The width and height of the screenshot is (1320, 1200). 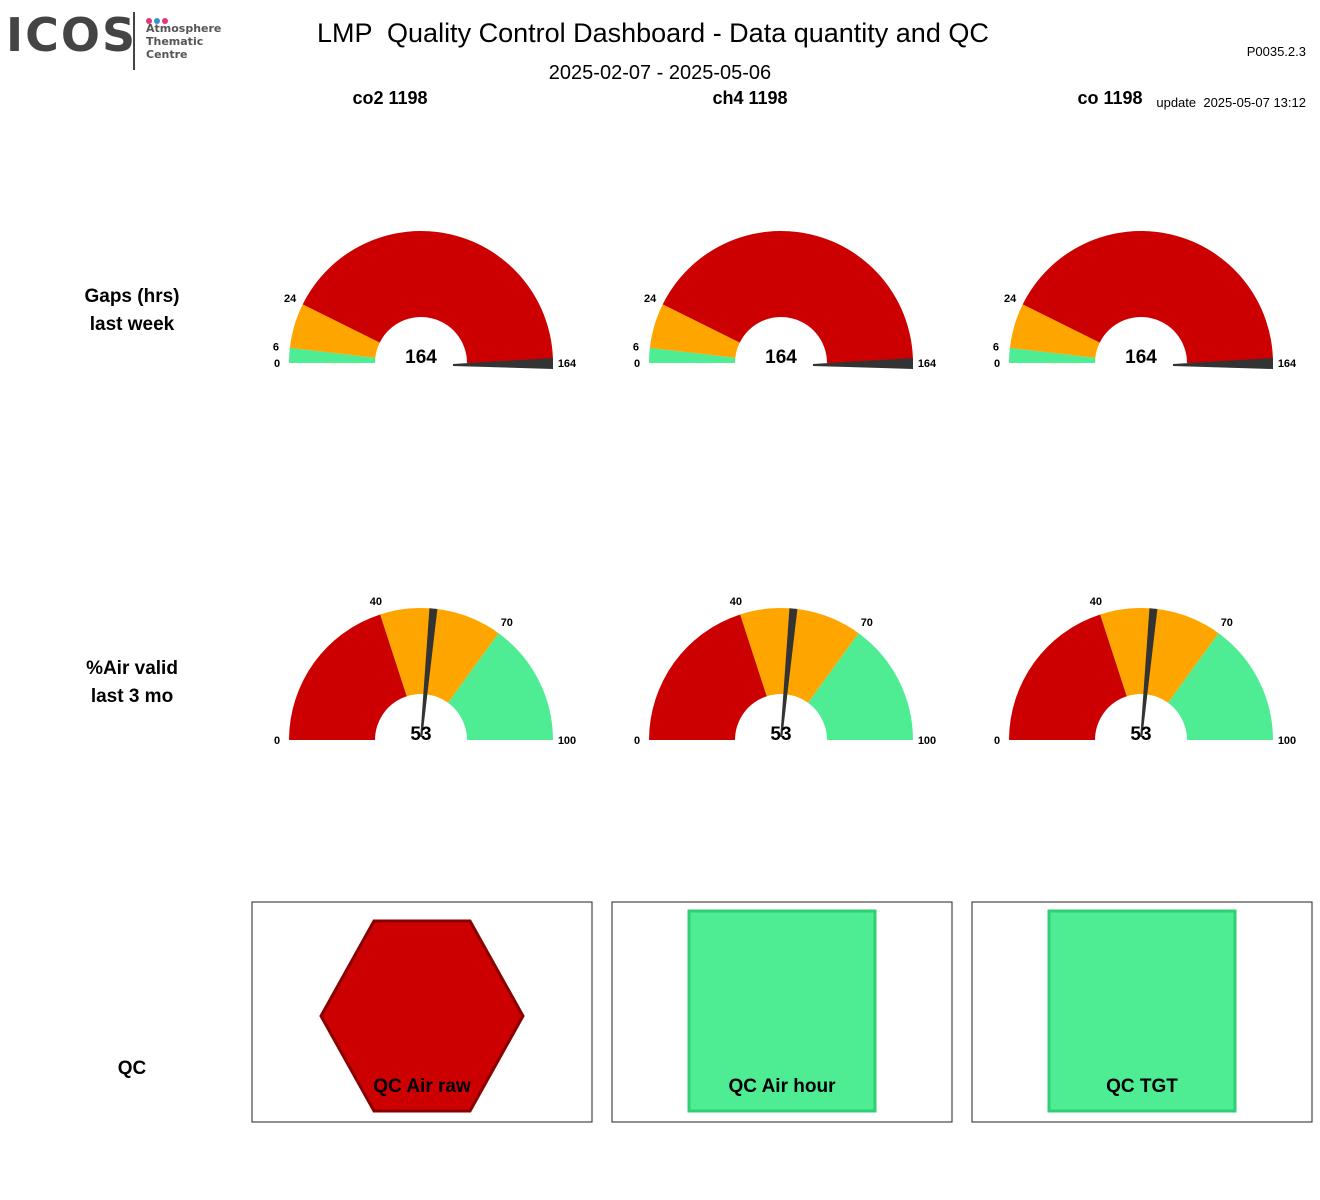 What do you see at coordinates (1142, 1086) in the screenshot?
I see `qc-panel-label: QC TGT` at bounding box center [1142, 1086].